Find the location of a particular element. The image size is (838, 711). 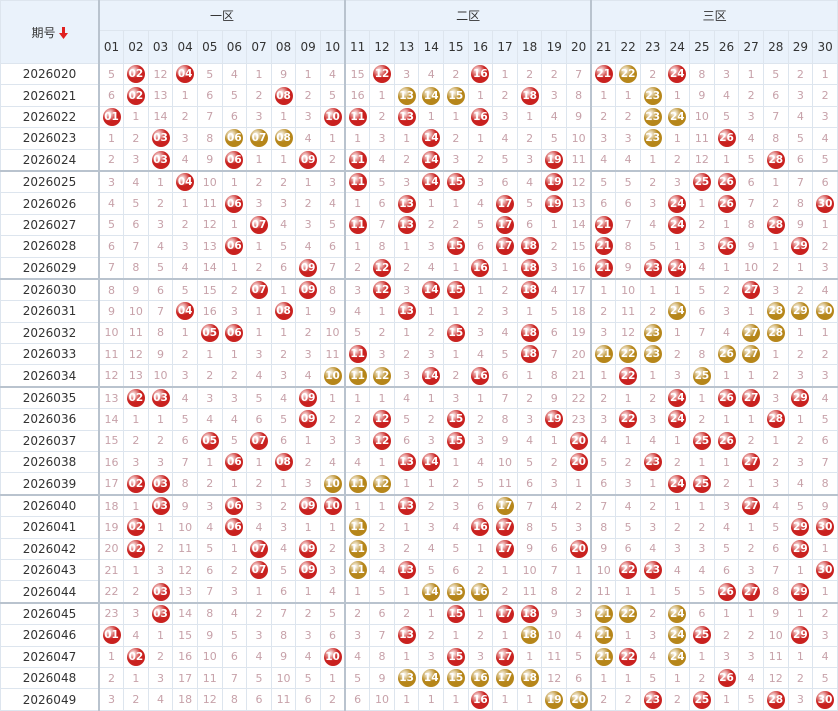

ball: 03 is located at coordinates (160, 483).